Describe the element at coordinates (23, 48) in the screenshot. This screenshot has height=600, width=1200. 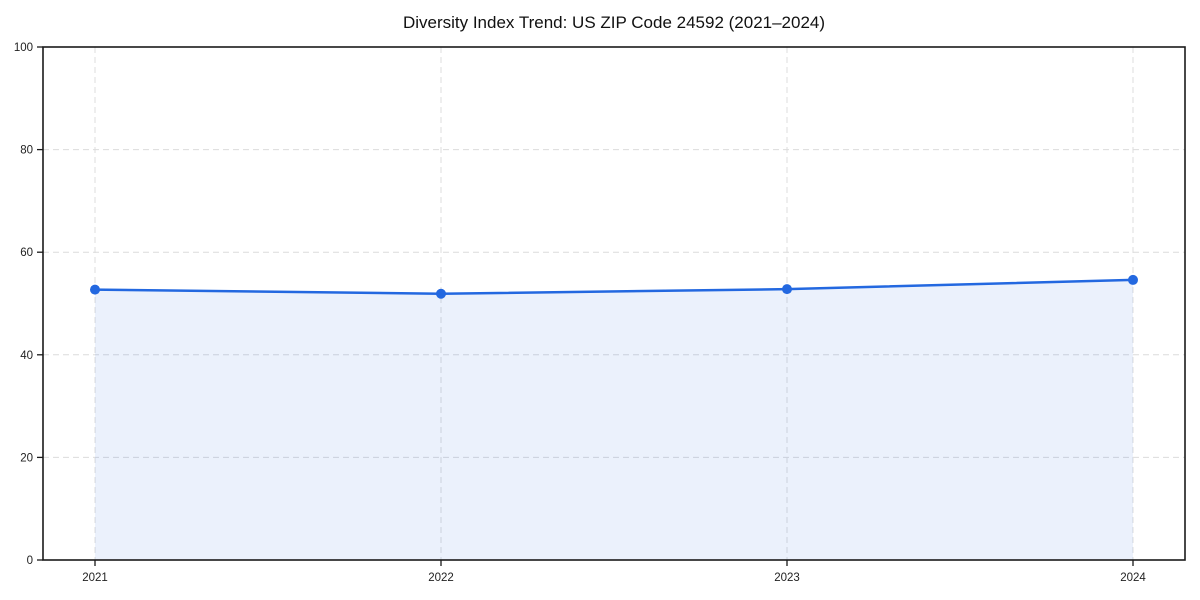
I see `y-tick-label: 100` at that location.